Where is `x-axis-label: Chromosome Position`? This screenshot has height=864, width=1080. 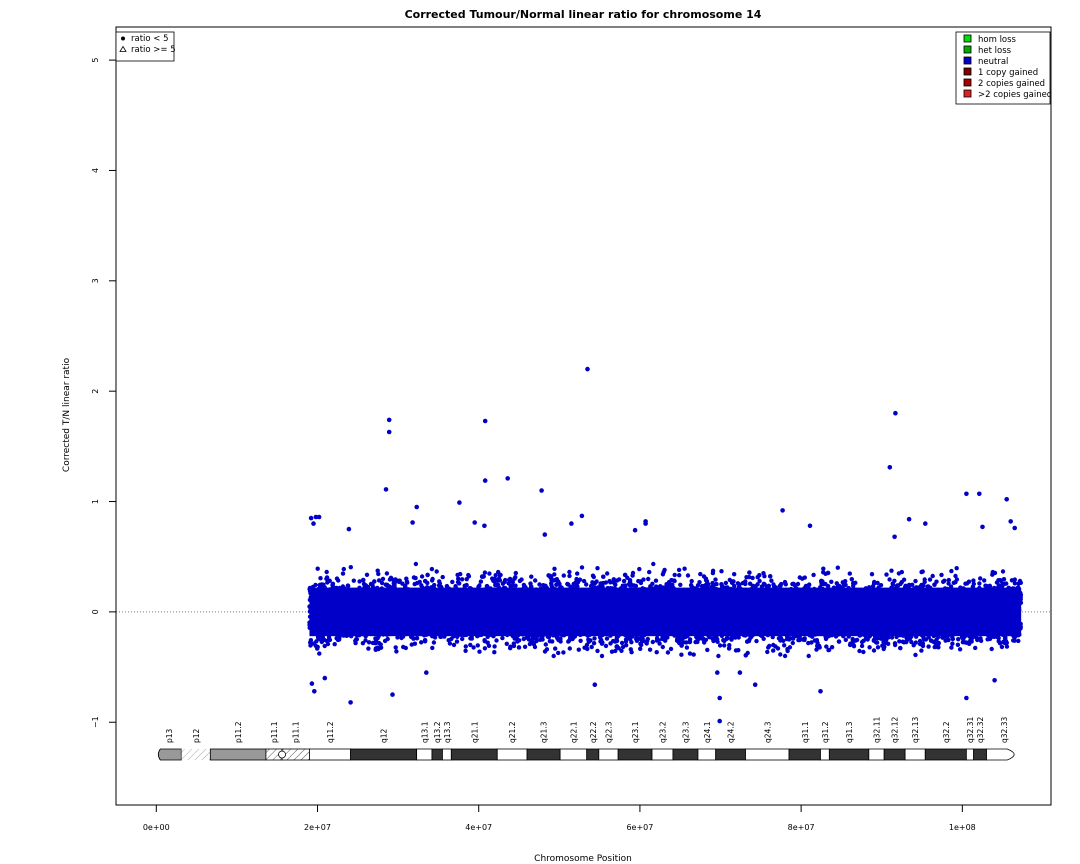 x-axis-label: Chromosome Position is located at coordinates (583, 859).